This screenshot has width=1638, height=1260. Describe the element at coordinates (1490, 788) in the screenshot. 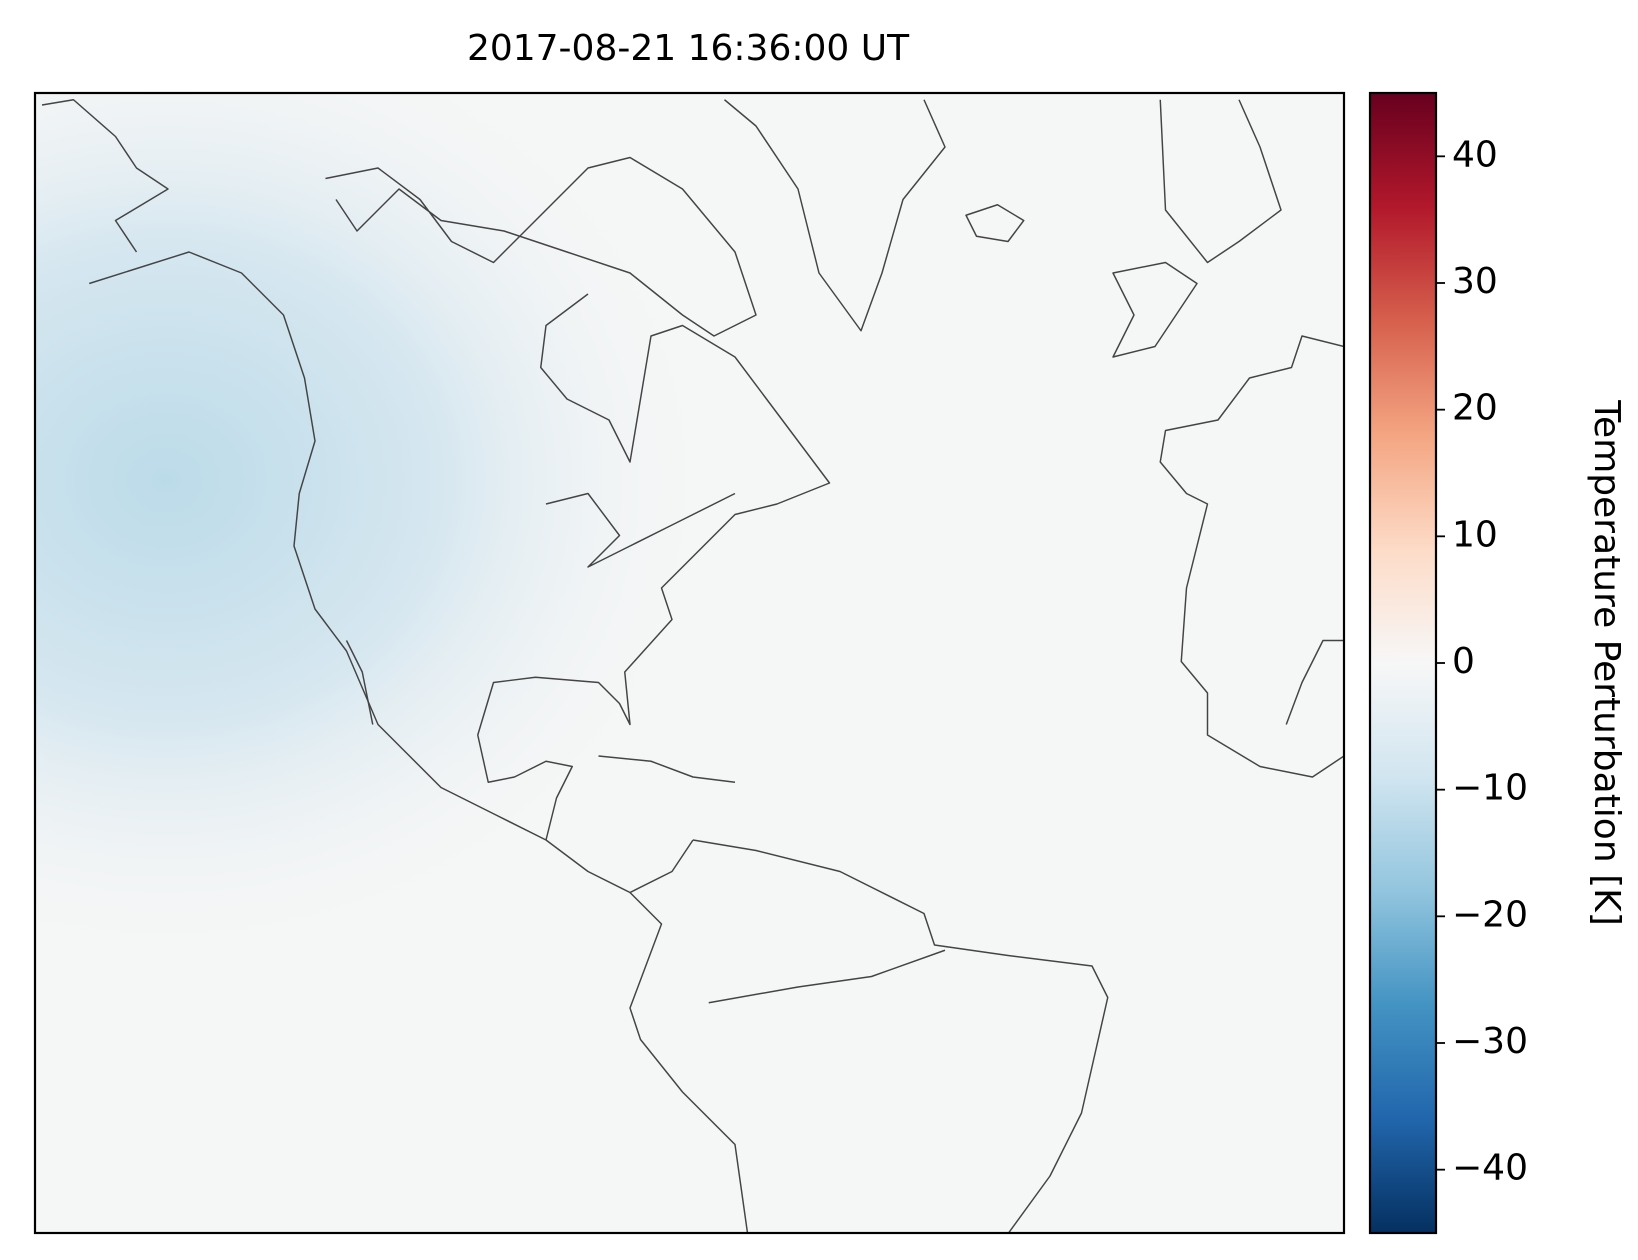

I see `colorbar-tick-label: −10` at that location.